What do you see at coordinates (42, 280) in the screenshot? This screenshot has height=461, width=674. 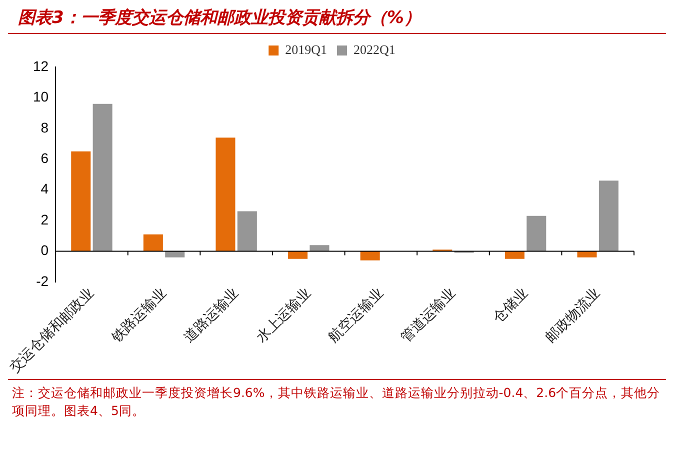 I see `y-tick-label: -2` at bounding box center [42, 280].